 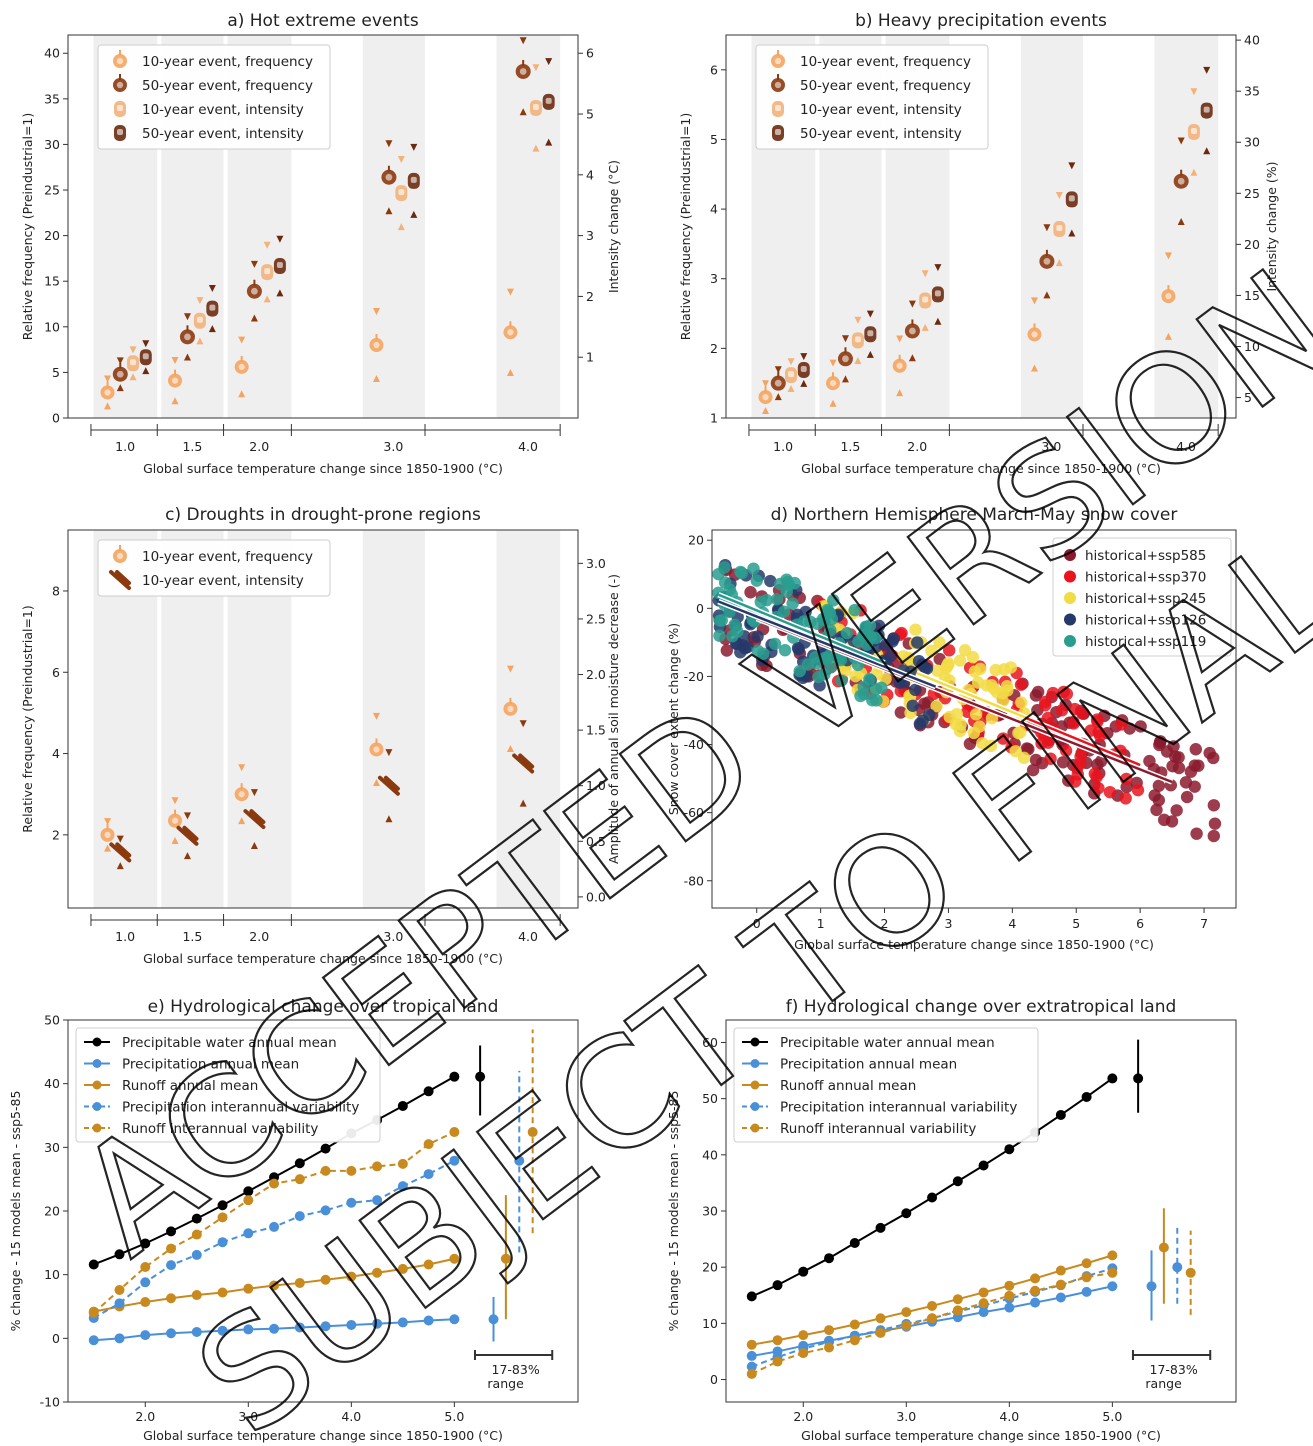 I want to click on y-tick-label: 1, so click(x=714, y=418).